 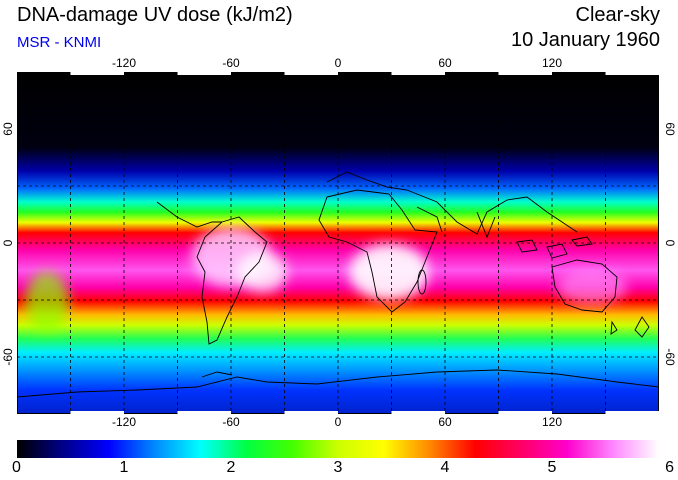 I want to click on color-scale-fill, so click(x=338, y=449).